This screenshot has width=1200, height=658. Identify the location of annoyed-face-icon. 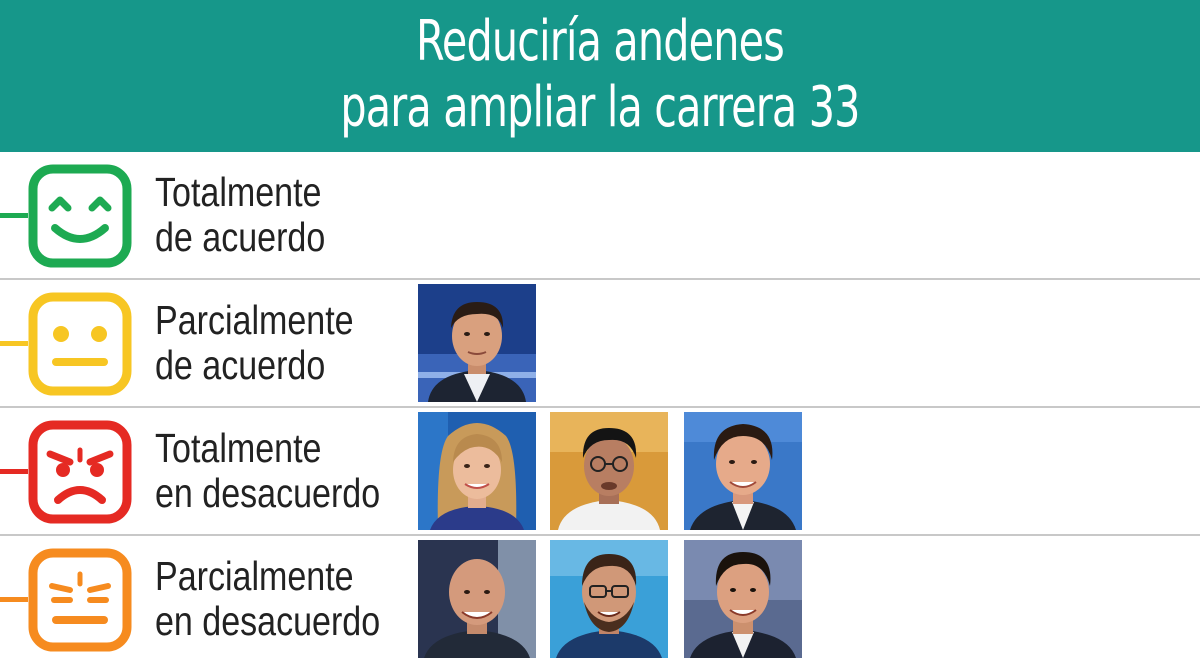
(80, 600).